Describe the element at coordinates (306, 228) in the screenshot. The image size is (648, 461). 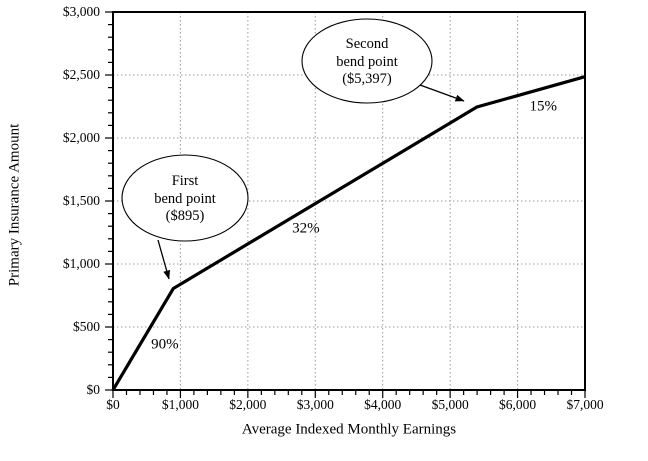
I see `segment-rate-label-32: 32%` at that location.